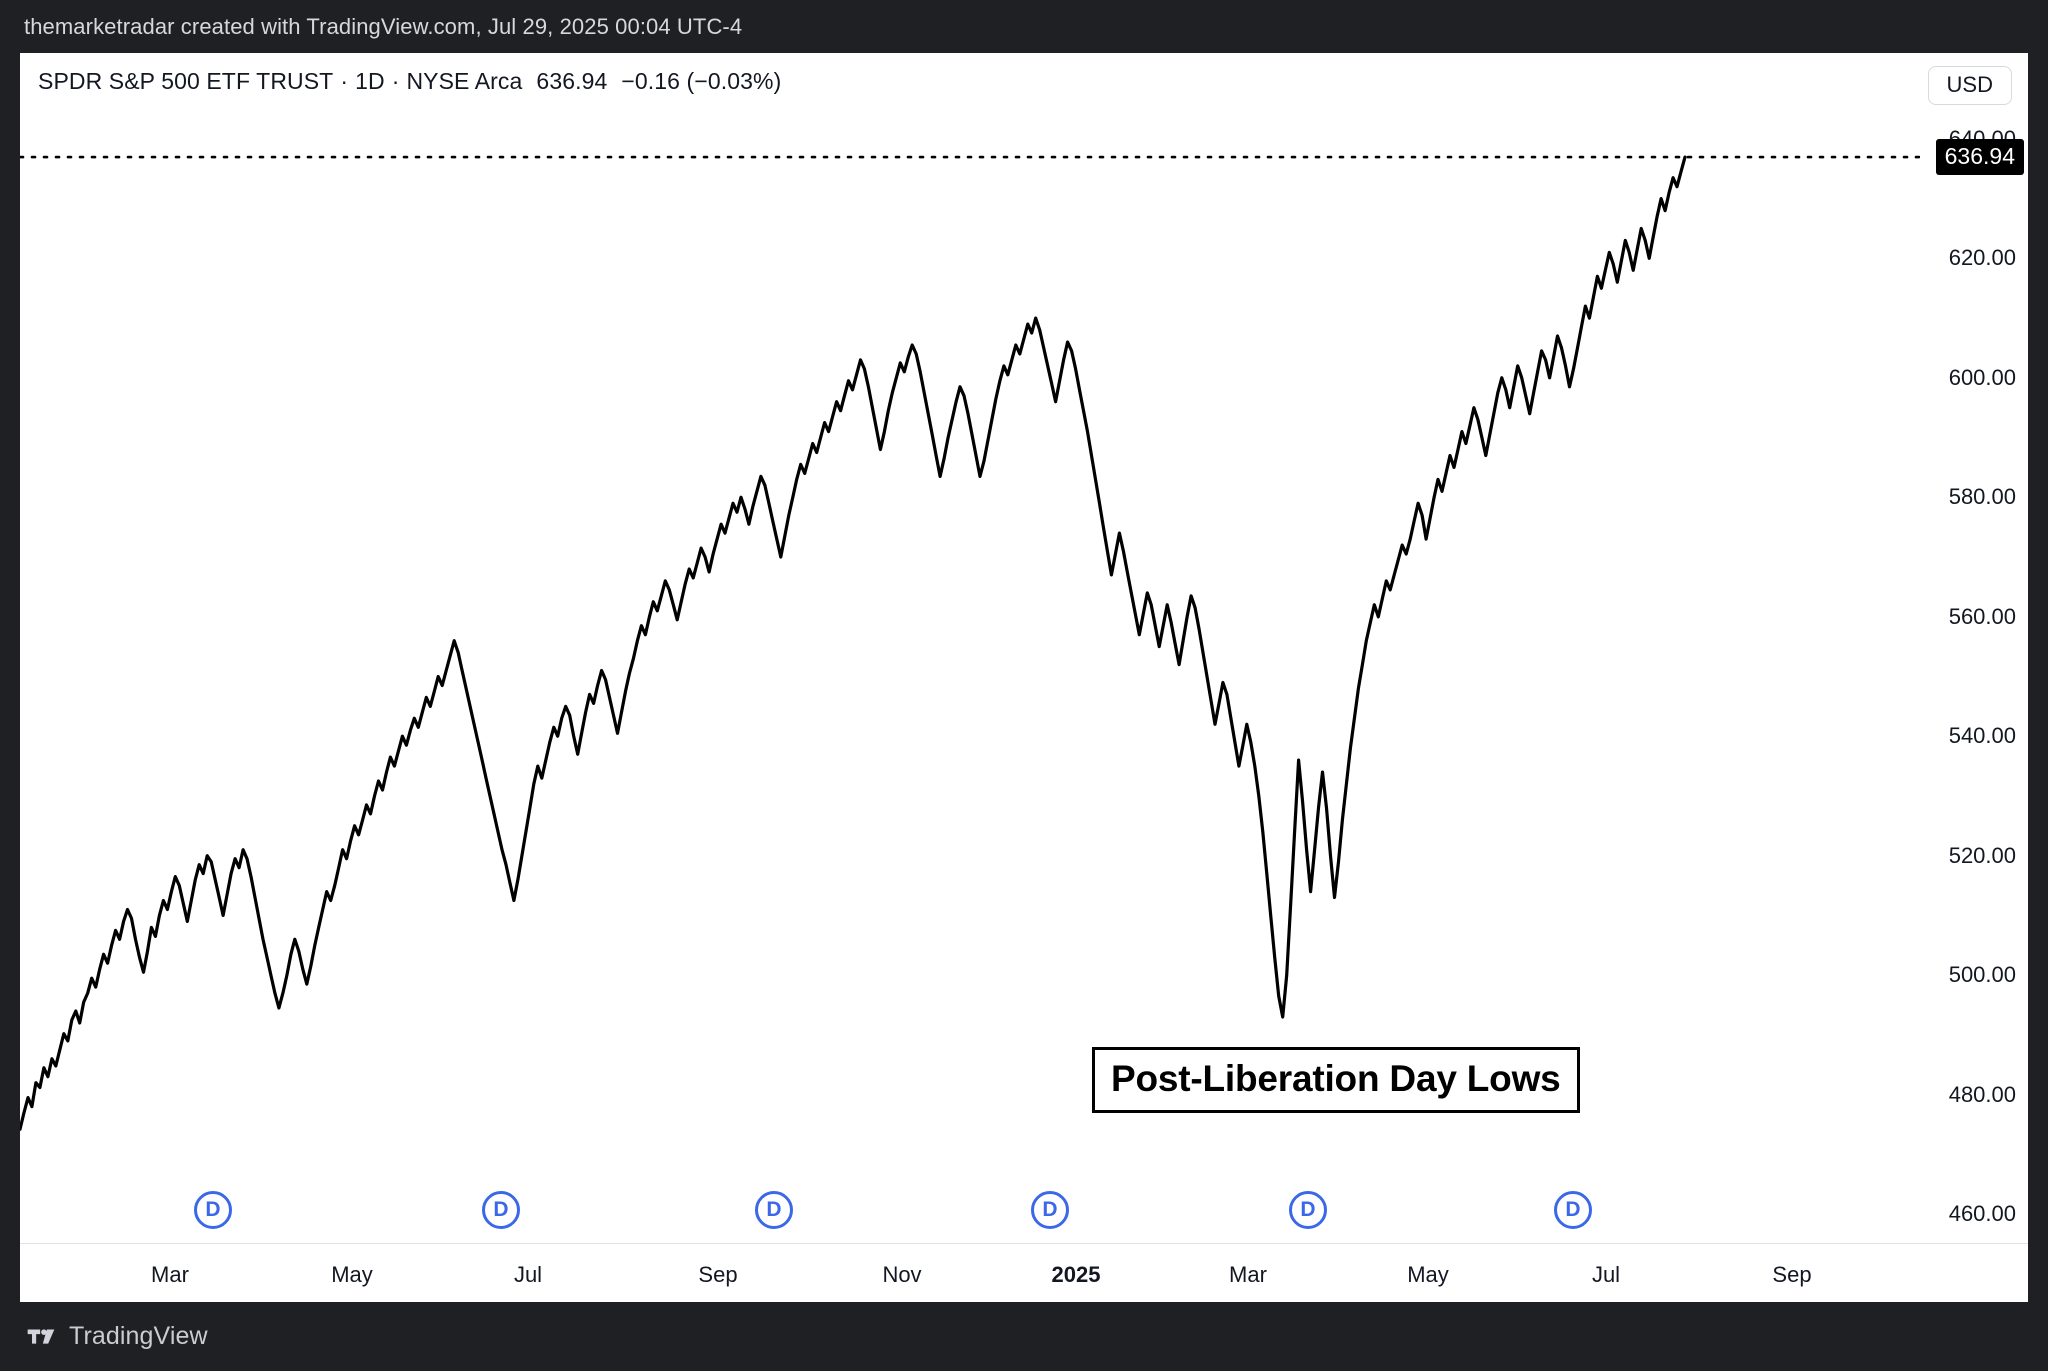 This screenshot has height=1371, width=2048. I want to click on legend-interval: 1D, so click(370, 81).